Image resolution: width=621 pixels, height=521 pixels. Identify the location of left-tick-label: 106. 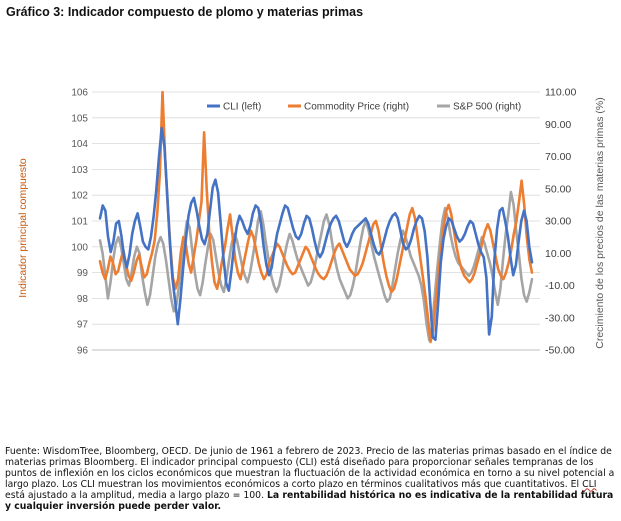
(79, 93).